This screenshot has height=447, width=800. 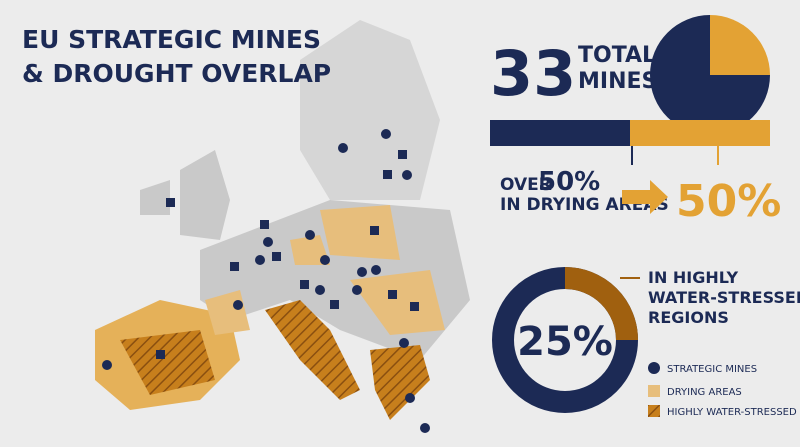 I want to click on donut-arc, so click(x=601, y=304).